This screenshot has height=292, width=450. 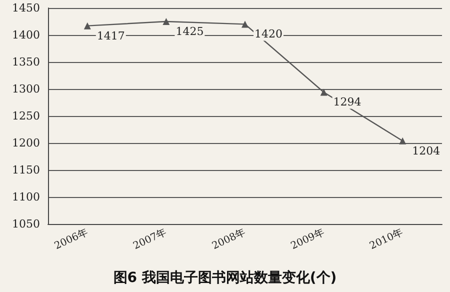 What do you see at coordinates (26, 8) in the screenshot?
I see `y-tick-label: 1450` at bounding box center [26, 8].